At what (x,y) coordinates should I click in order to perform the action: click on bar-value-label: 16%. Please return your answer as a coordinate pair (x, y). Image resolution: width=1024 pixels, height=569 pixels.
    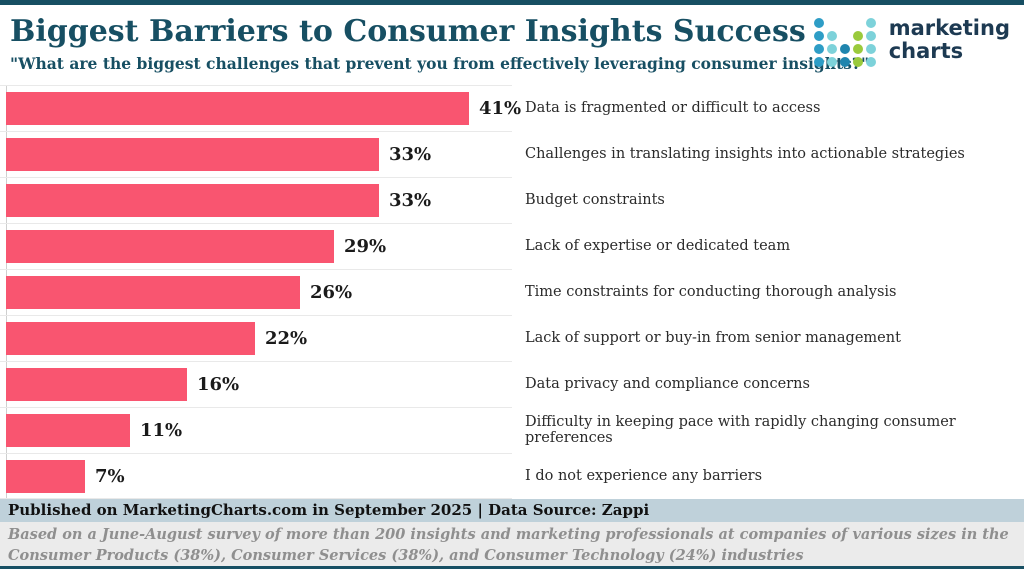
    Looking at the image, I should click on (218, 384).